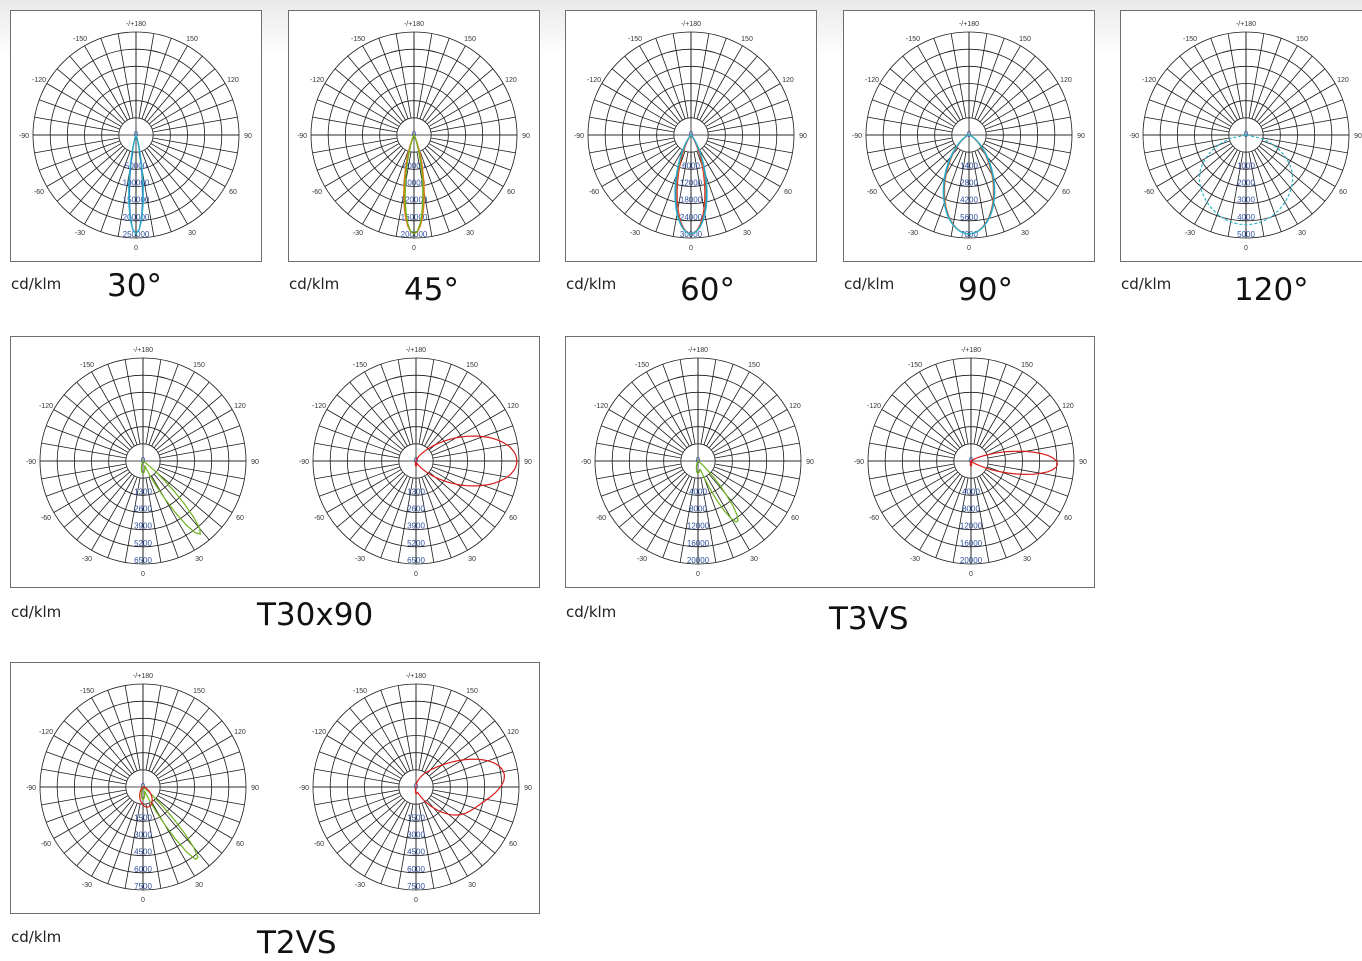 The width and height of the screenshot is (1362, 961). What do you see at coordinates (87, 365) in the screenshot?
I see `angle-label: -150` at bounding box center [87, 365].